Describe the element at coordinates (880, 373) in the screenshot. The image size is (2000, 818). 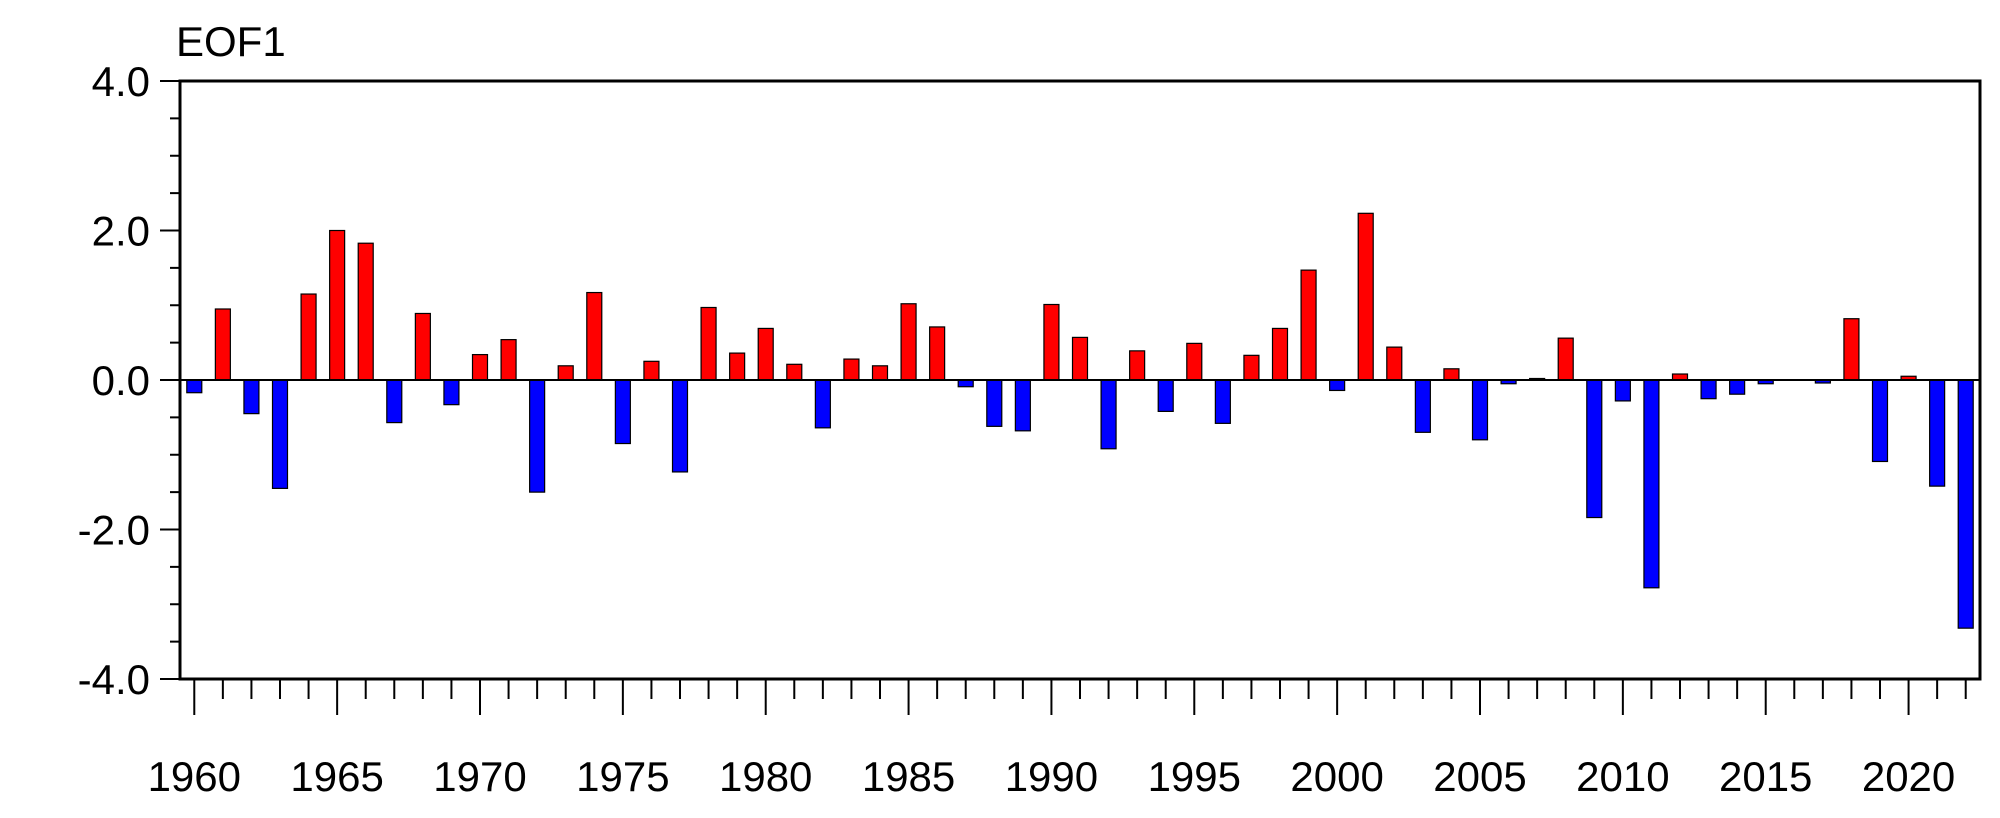
I see `bar-1984` at that location.